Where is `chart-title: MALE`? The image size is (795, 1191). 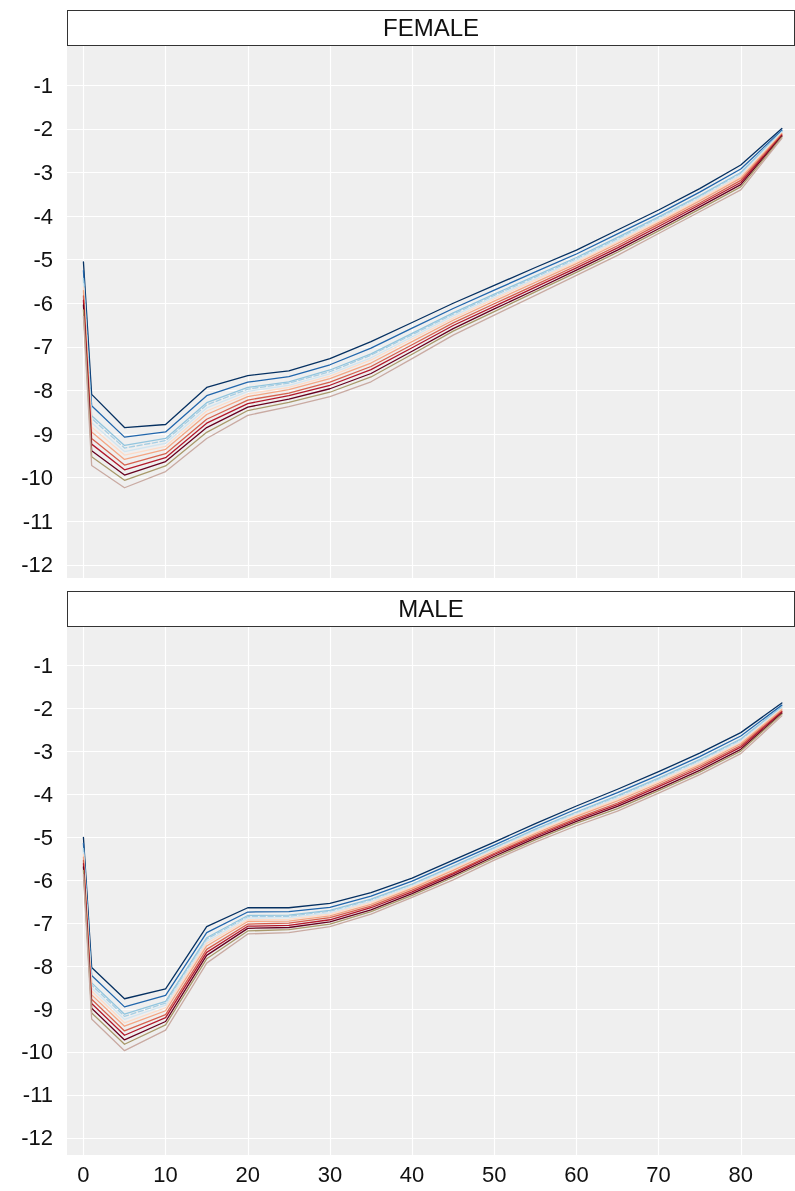 chart-title: MALE is located at coordinates (431, 609).